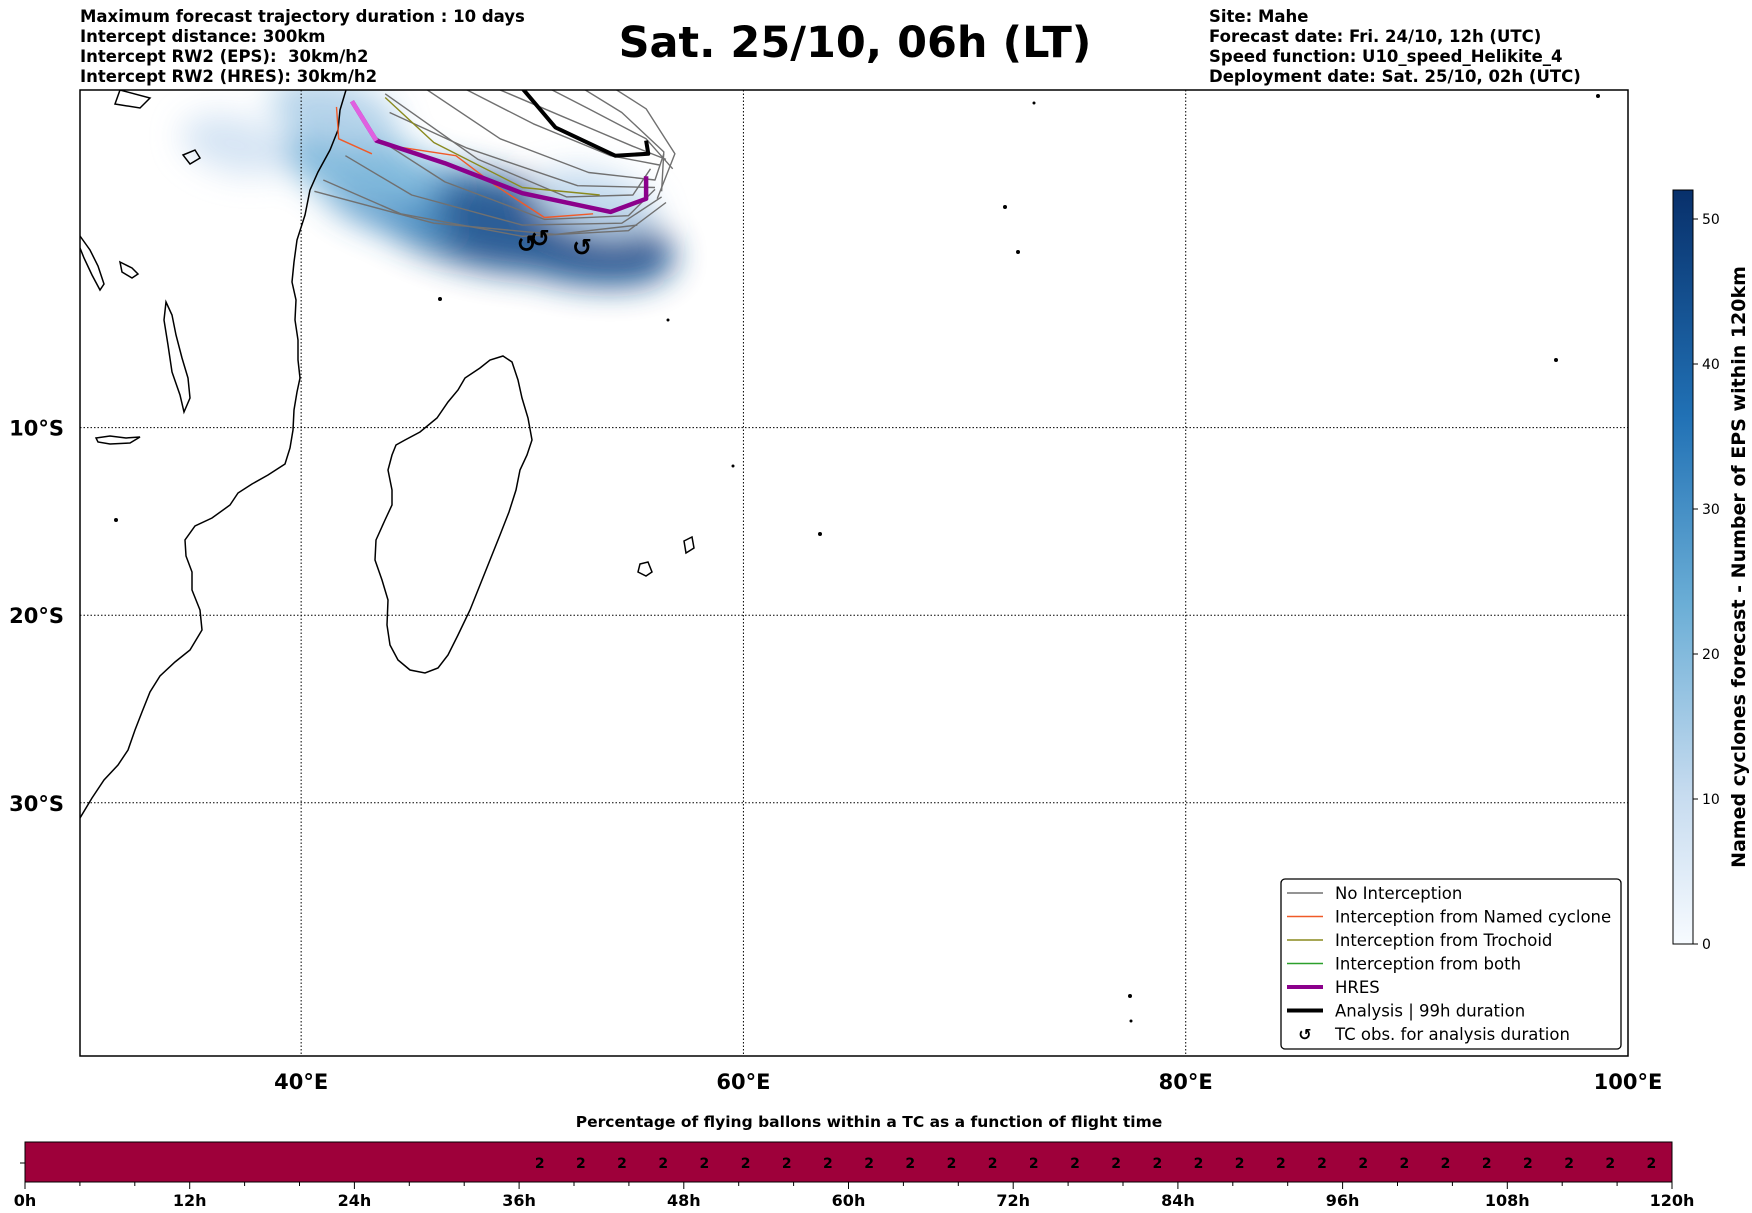  I want to click on density-blob, so click(235, 144).